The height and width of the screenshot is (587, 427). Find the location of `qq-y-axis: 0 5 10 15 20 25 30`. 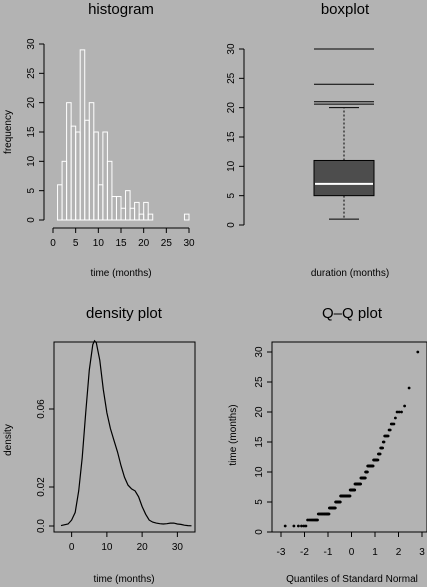

qq-y-axis: 0 5 10 15 20 25 30 is located at coordinates (263, 440).